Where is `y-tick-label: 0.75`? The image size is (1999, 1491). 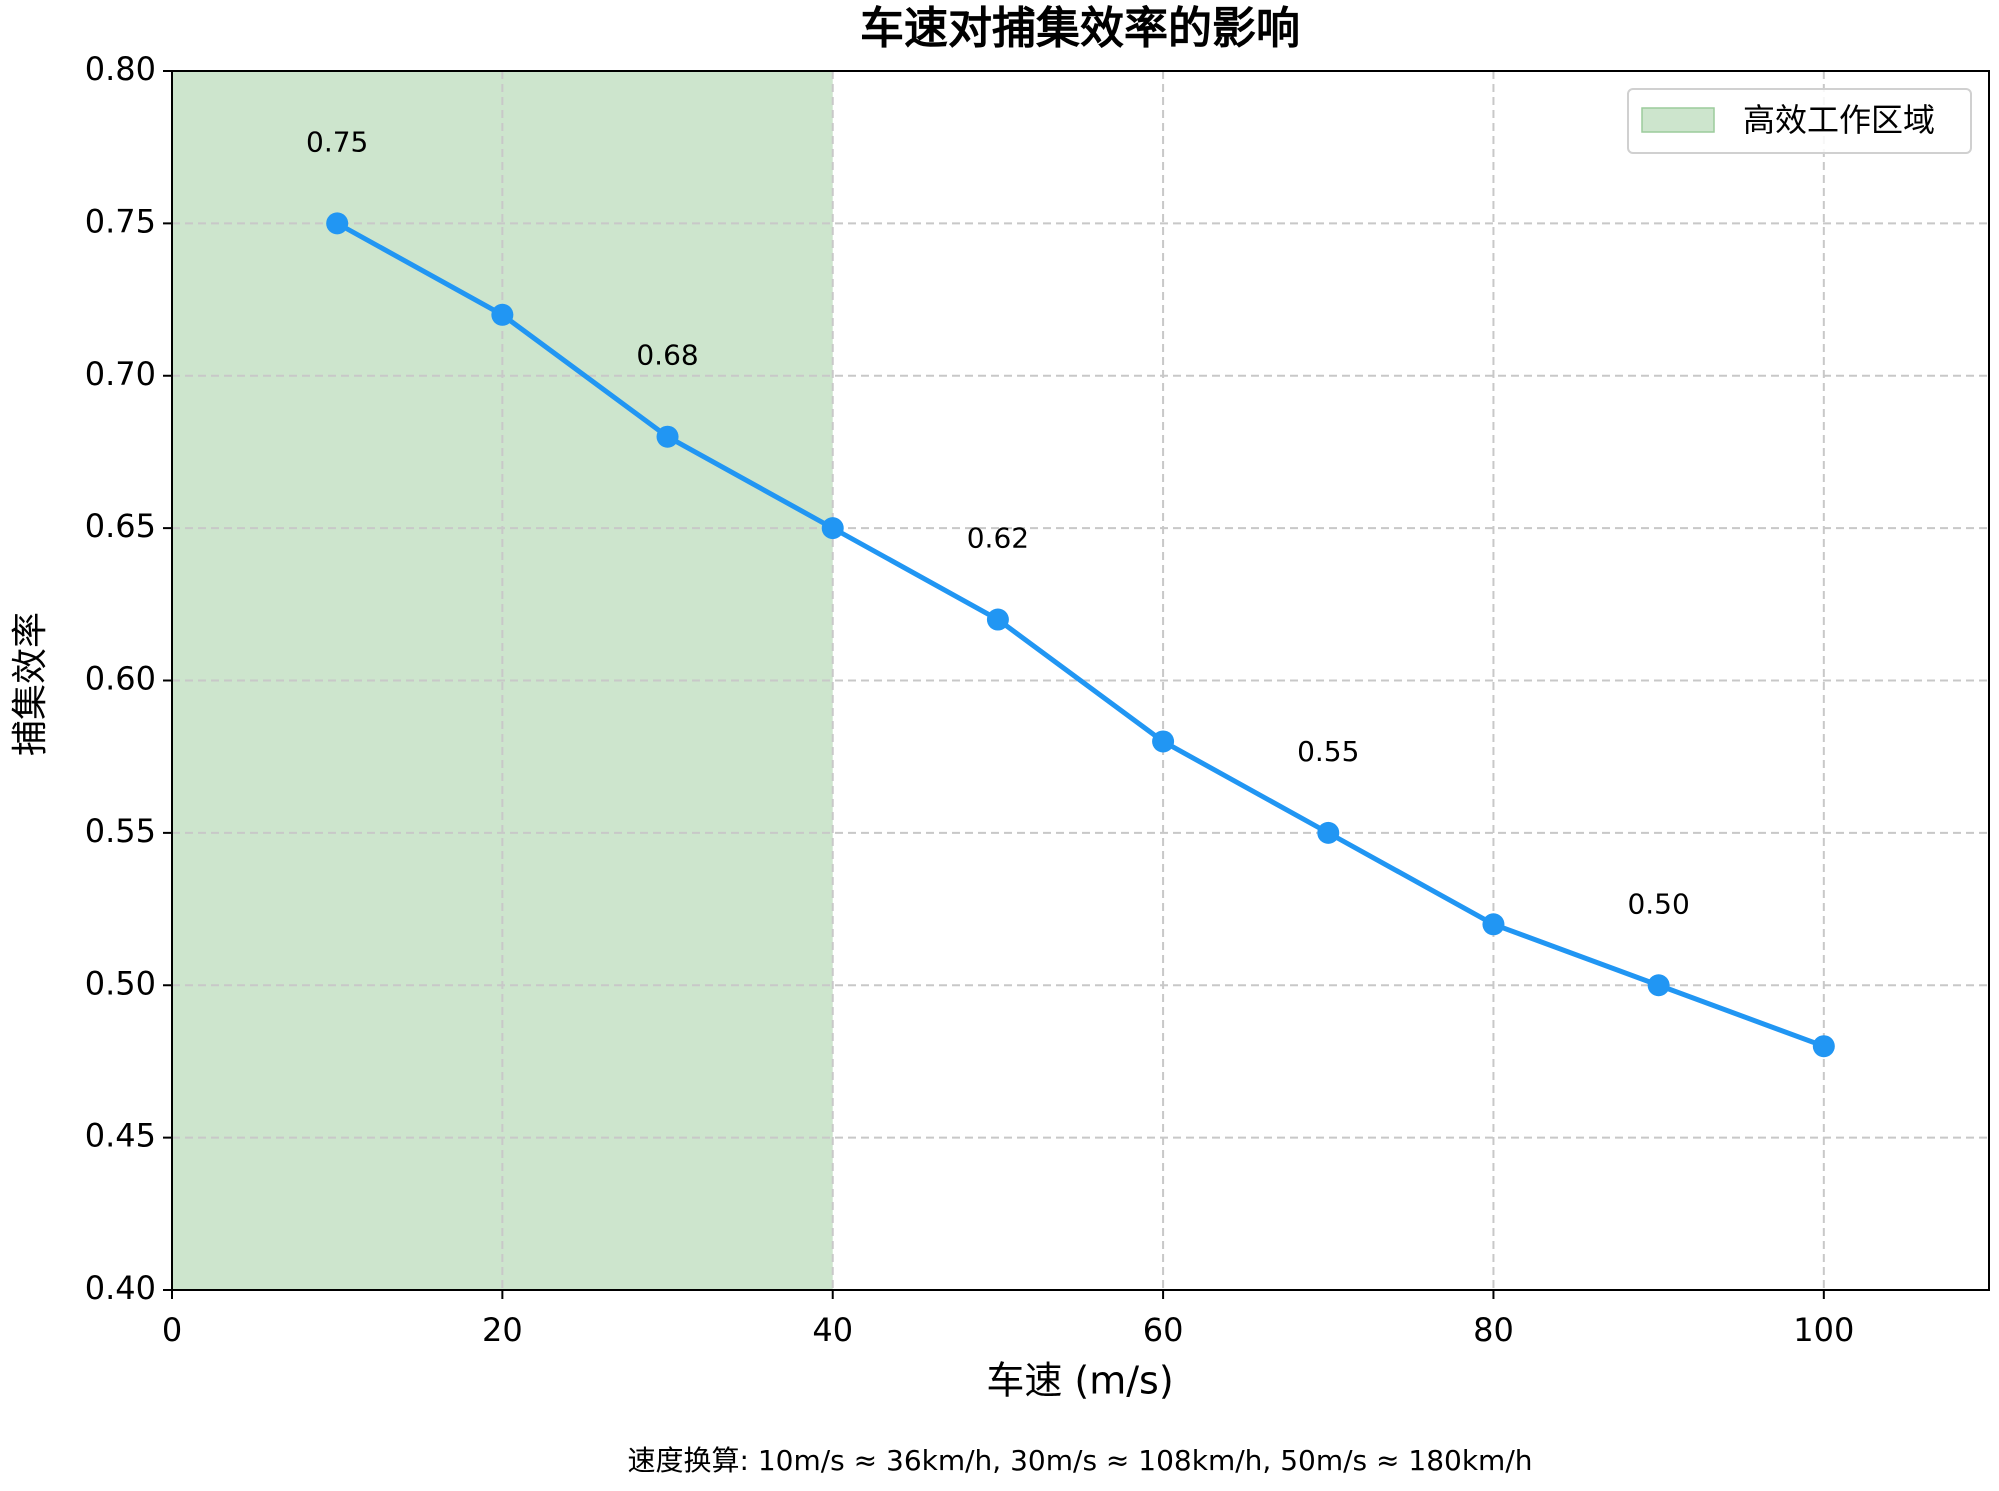
y-tick-label: 0.75 is located at coordinates (120, 221).